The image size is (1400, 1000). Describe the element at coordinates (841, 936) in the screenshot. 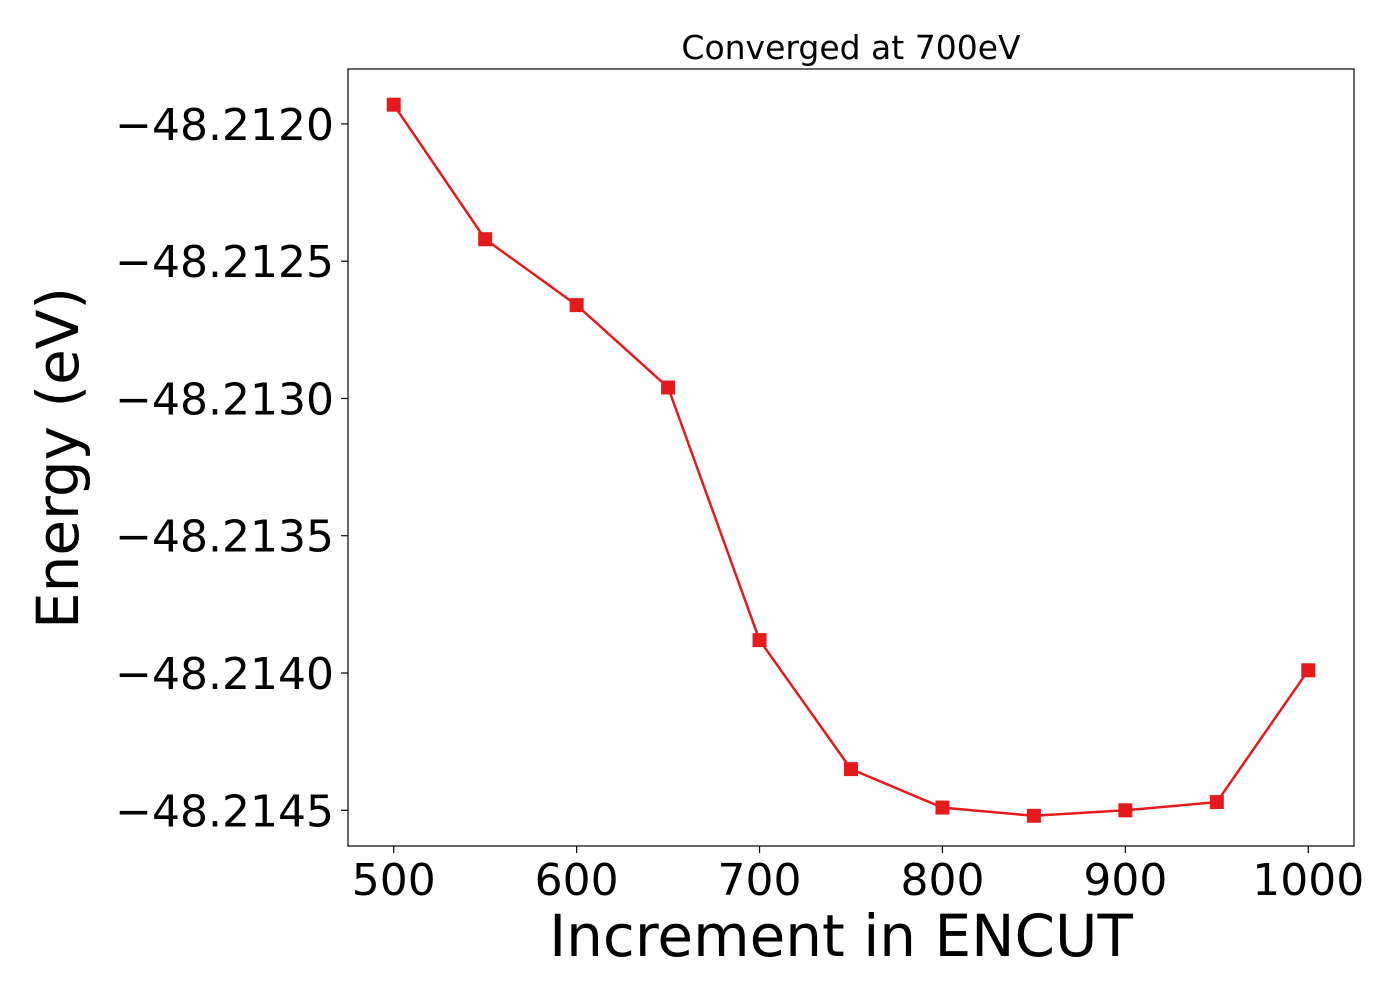

I see `x-axis-label: Increment in ENCUT` at that location.